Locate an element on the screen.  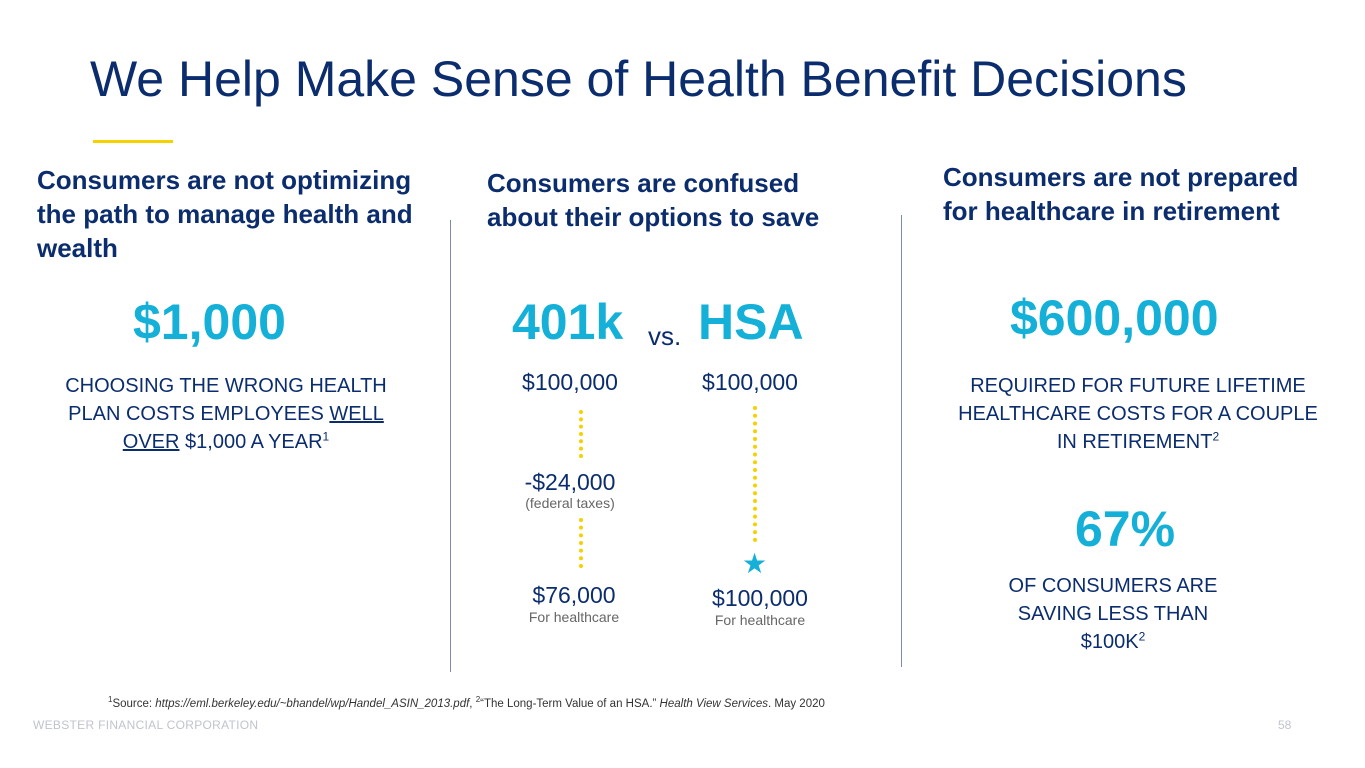
label-401k: 401k is located at coordinates (568, 322).